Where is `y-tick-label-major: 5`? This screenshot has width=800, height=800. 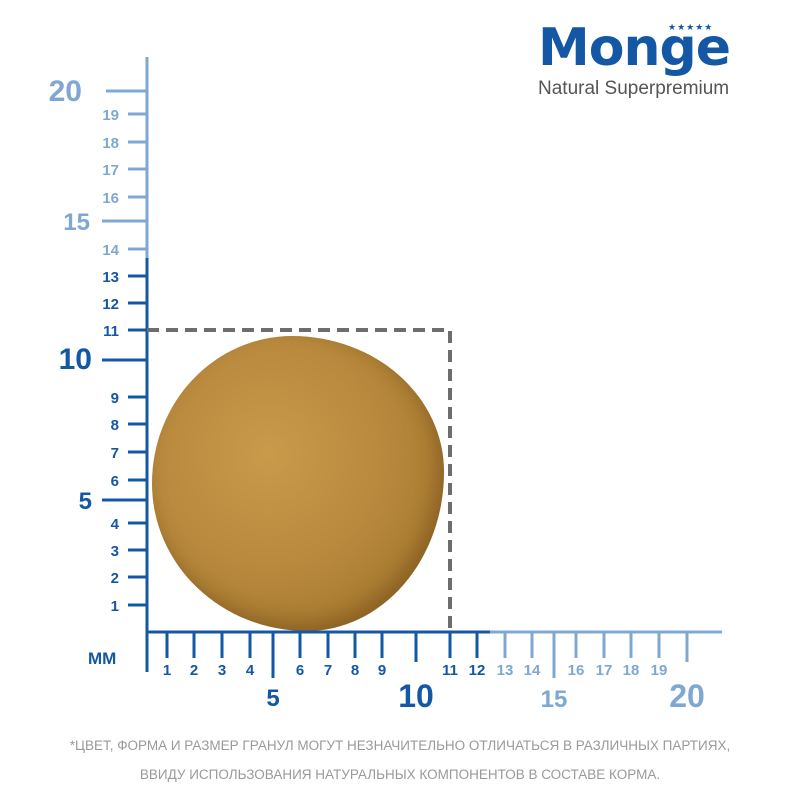
y-tick-label-major: 5 is located at coordinates (85, 501).